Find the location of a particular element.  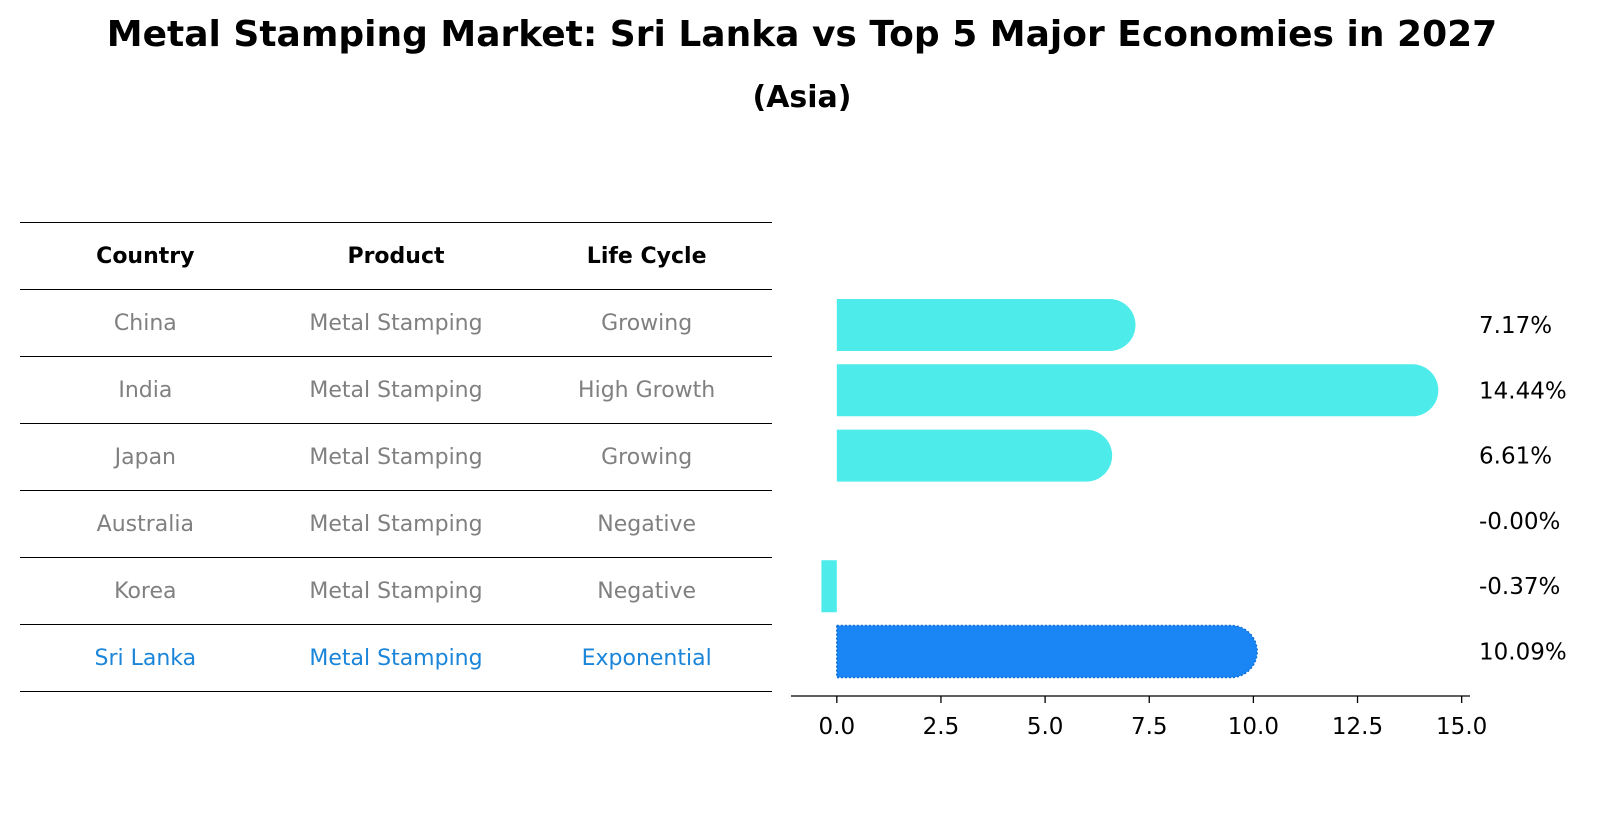

table-row: India Metal Stamping High Growth is located at coordinates (396, 390).